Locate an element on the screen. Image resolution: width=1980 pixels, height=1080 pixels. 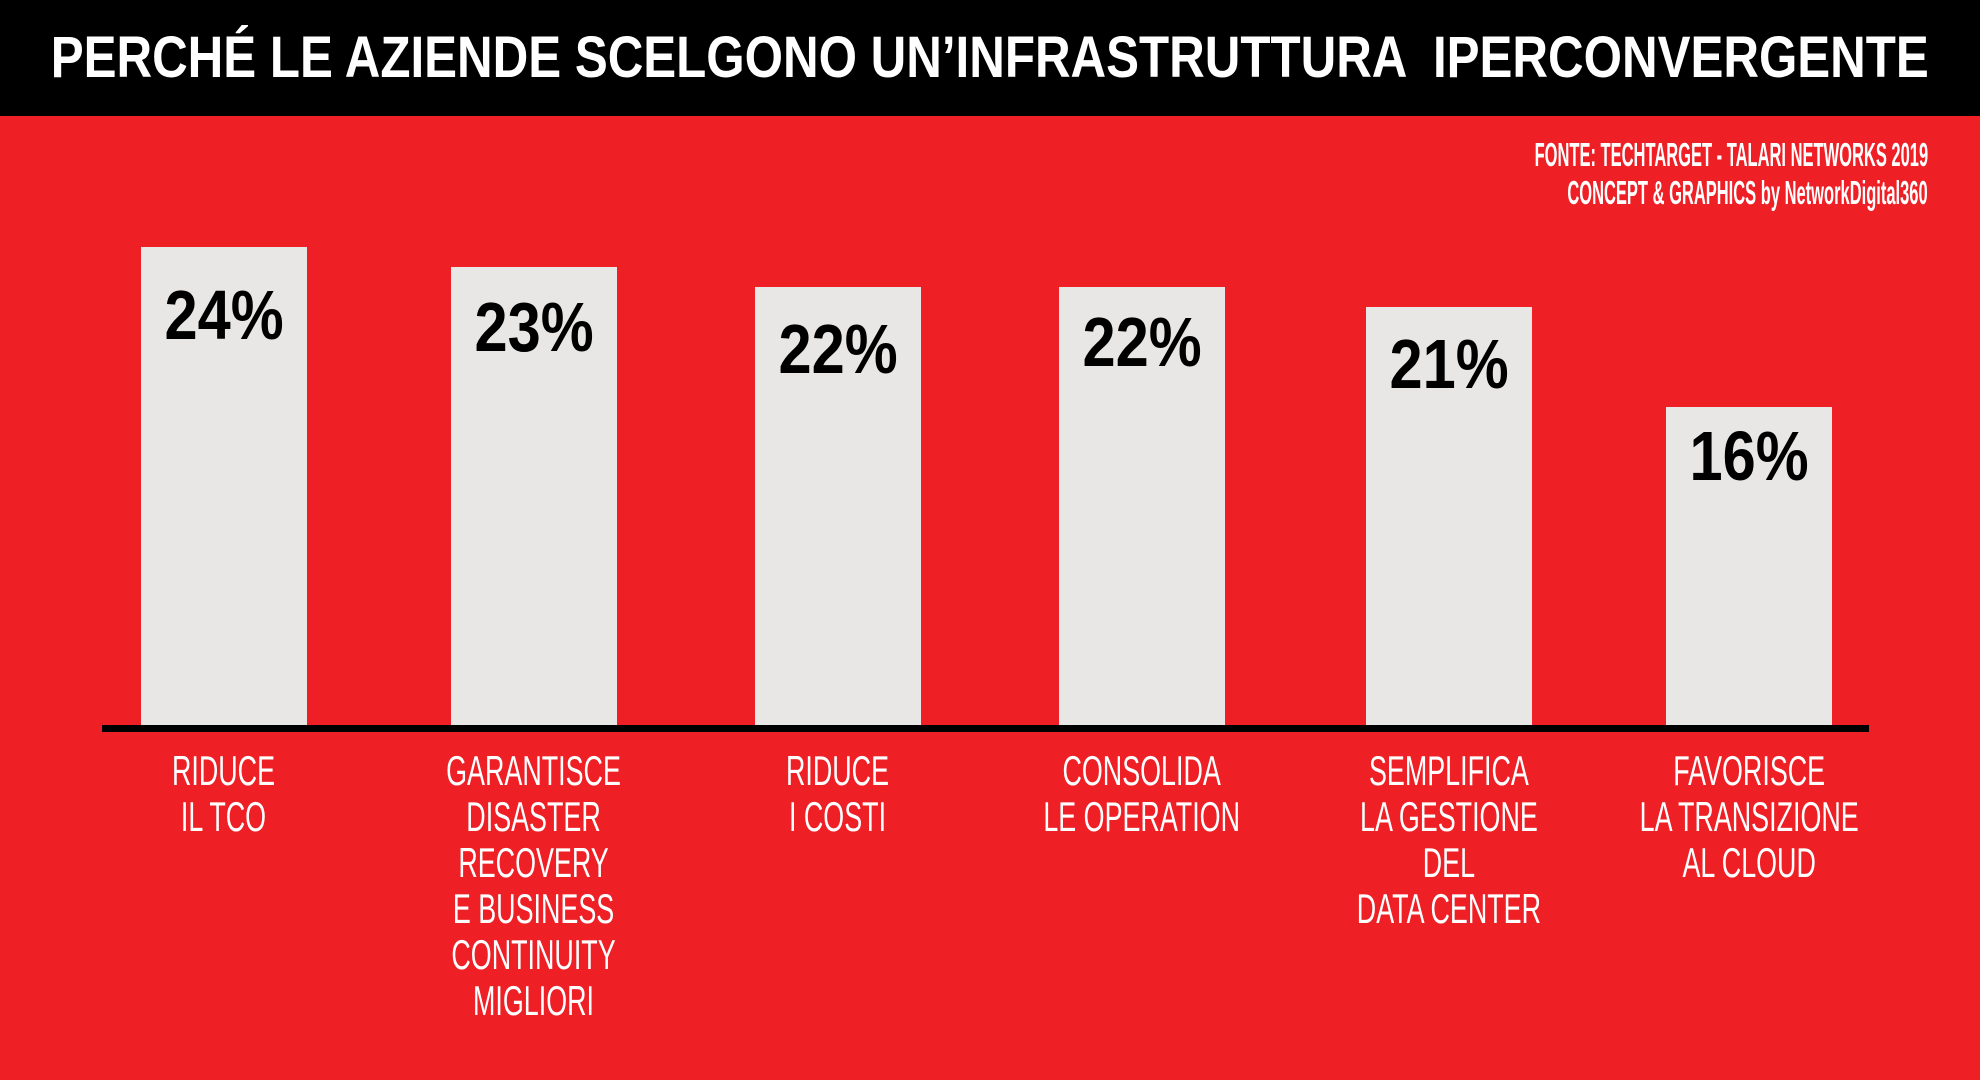
bar-value-label: 23% is located at coordinates (534, 327).